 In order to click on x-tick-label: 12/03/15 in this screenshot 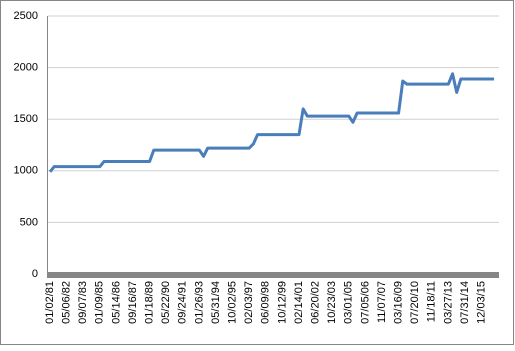, I will do `click(482, 302)`.